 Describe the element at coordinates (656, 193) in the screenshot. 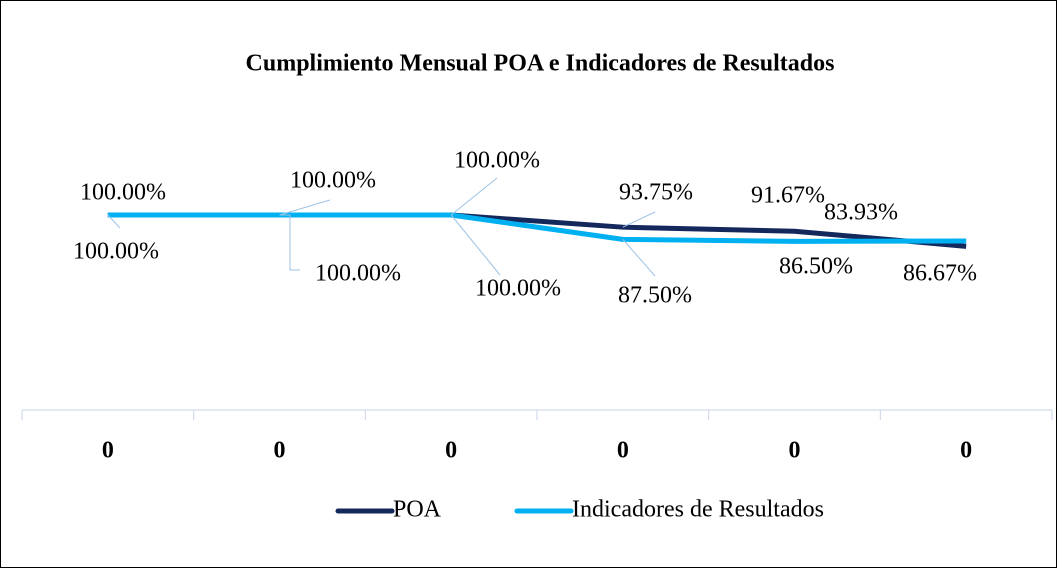

I see `data-label: 93.75%` at that location.